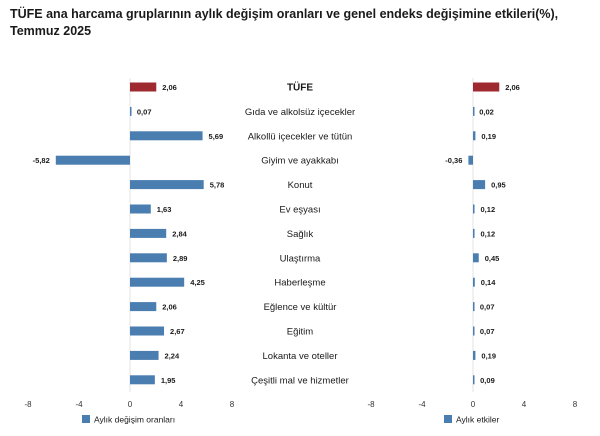 This screenshot has height=436, width=600. What do you see at coordinates (300, 112) in the screenshot?
I see `category-label: Gıda ve alkolsüz içecekler` at bounding box center [300, 112].